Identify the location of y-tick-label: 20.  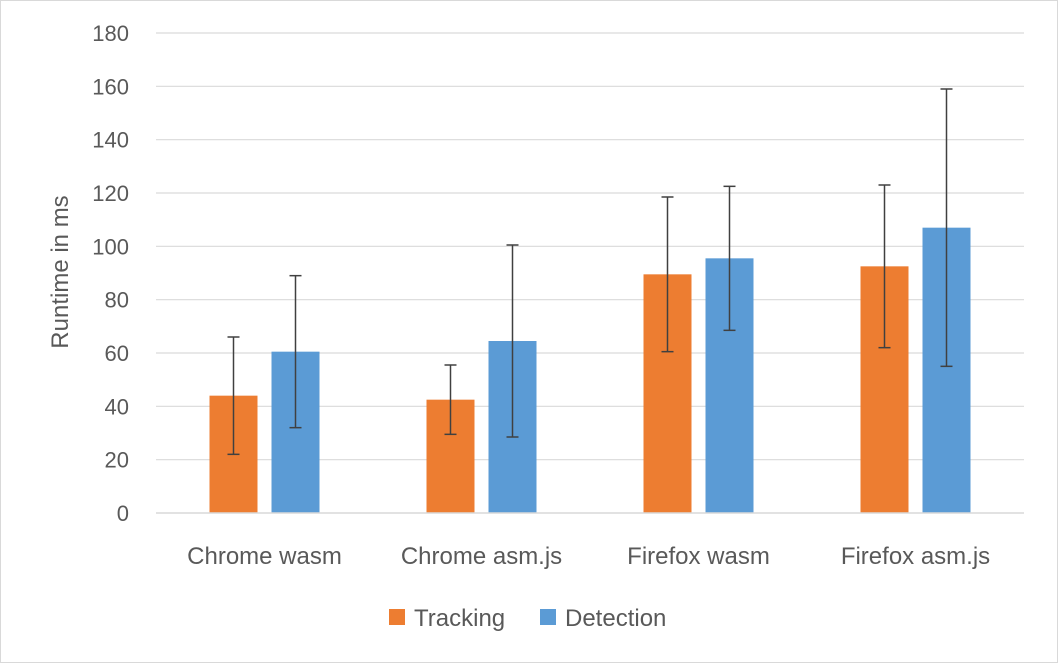
(117, 460).